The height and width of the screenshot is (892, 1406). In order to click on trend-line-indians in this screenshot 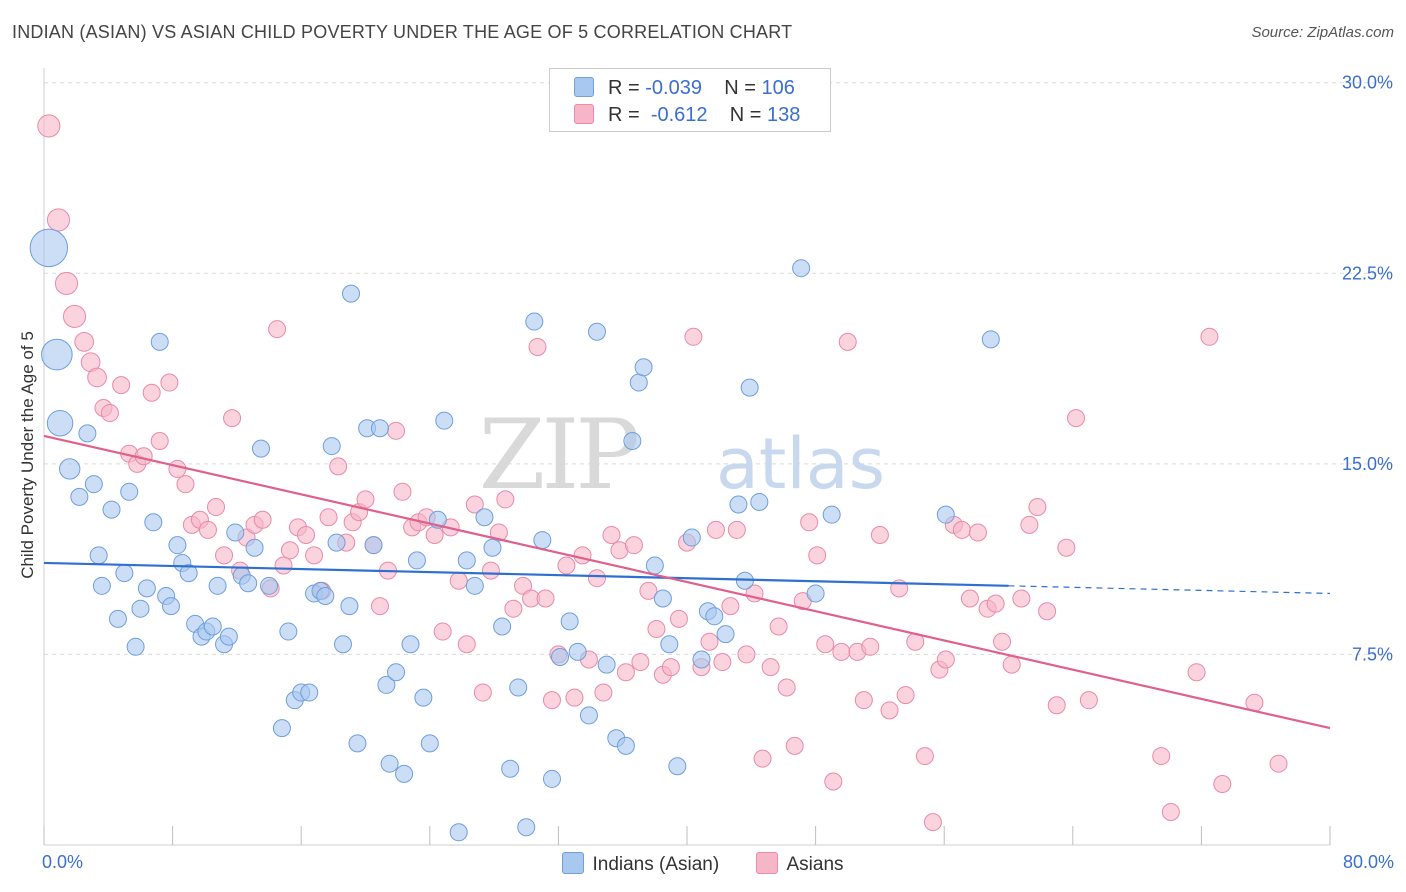, I will do `click(526, 574)`.